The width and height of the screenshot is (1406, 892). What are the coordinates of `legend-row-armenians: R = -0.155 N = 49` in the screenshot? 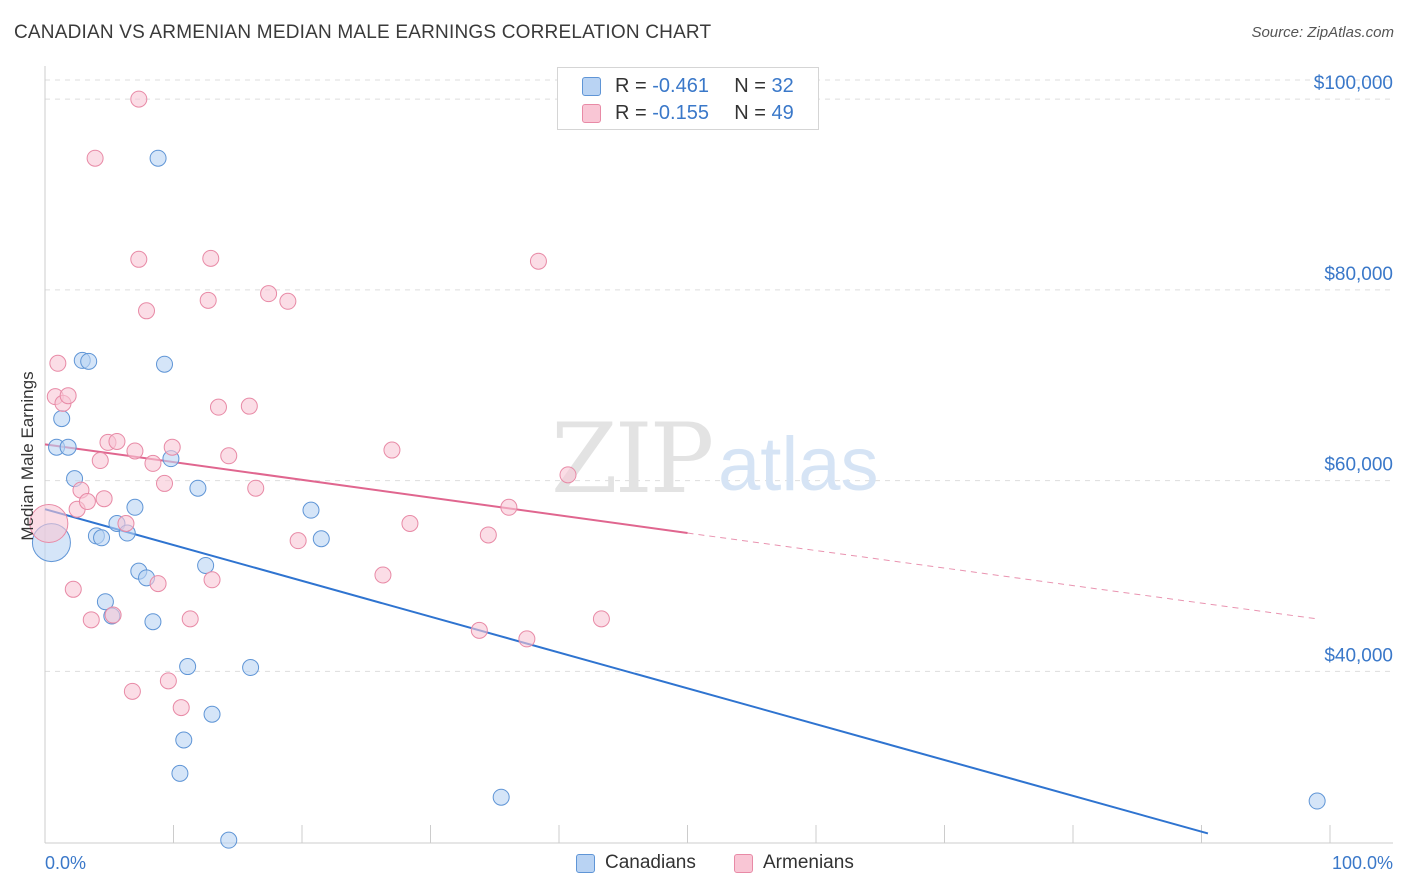 It's located at (688, 113).